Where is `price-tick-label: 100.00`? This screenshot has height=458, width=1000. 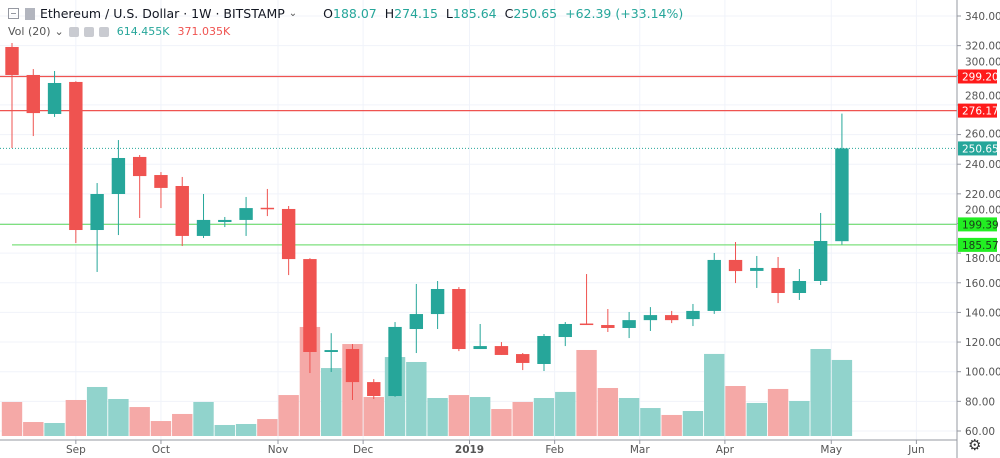
price-tick-label: 100.00 is located at coordinates (982, 373).